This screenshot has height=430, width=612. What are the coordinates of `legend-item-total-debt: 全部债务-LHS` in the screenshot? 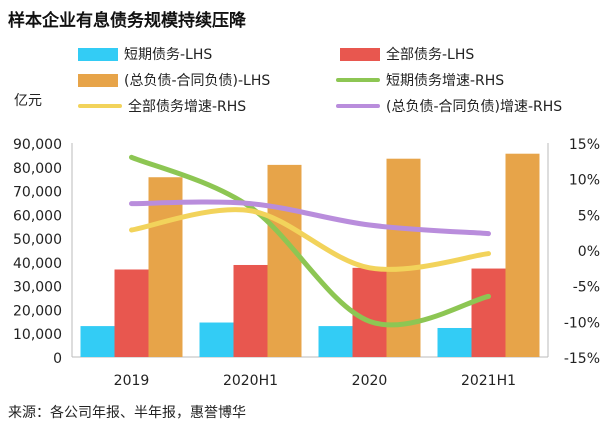 It's located at (407, 54).